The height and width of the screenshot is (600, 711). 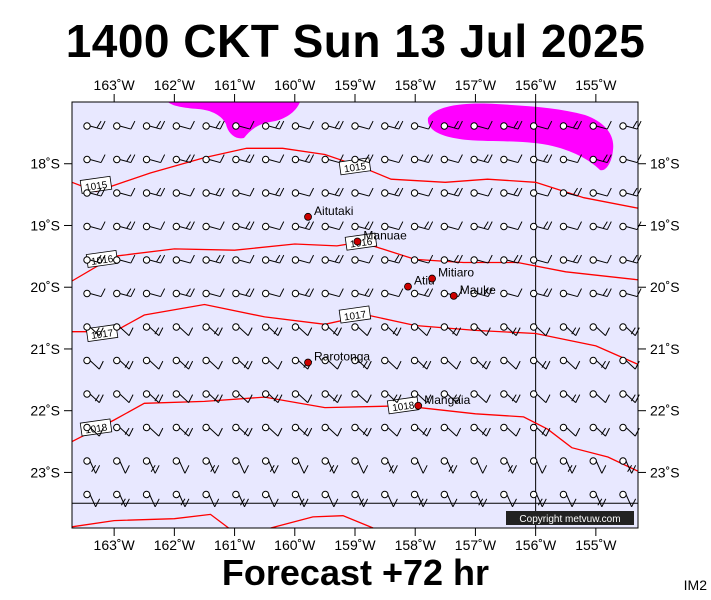 I want to click on town-marker: Mitiaro, so click(x=451, y=274).